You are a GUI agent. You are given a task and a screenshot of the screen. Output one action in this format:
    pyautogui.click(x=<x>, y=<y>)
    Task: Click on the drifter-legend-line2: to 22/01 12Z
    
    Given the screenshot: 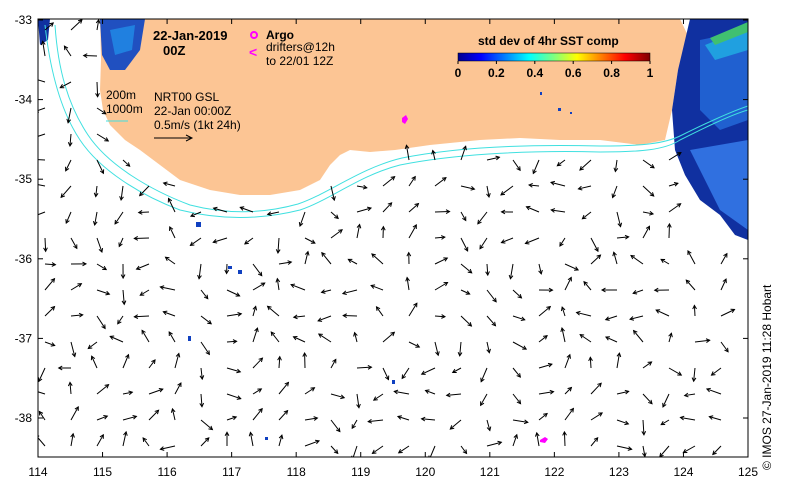 What is the action you would take?
    pyautogui.click(x=299, y=61)
    